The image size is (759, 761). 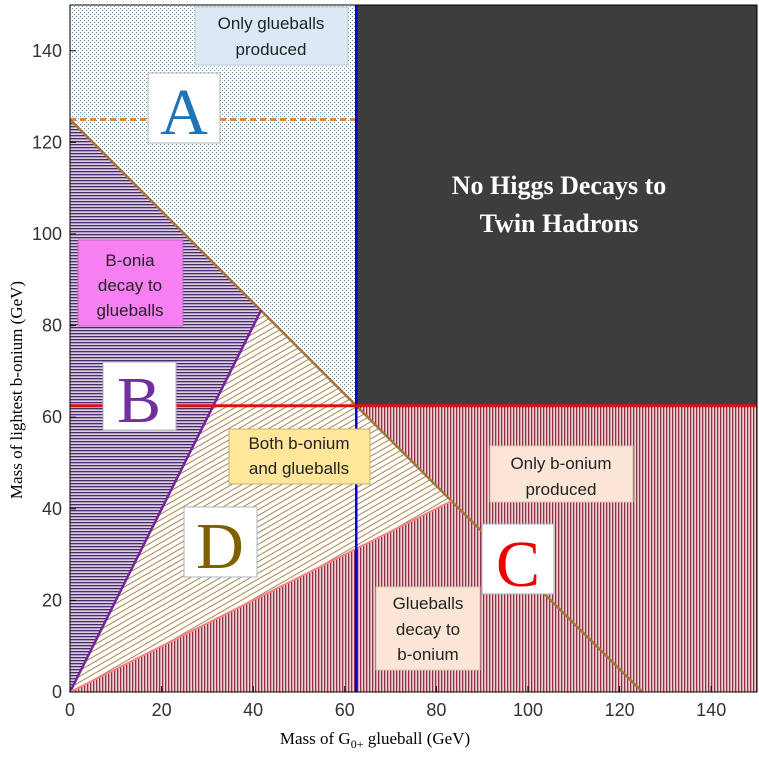 I want to click on x-axis-ticks: 0 20 40 60 80 100 120 140, so click(x=395, y=703).